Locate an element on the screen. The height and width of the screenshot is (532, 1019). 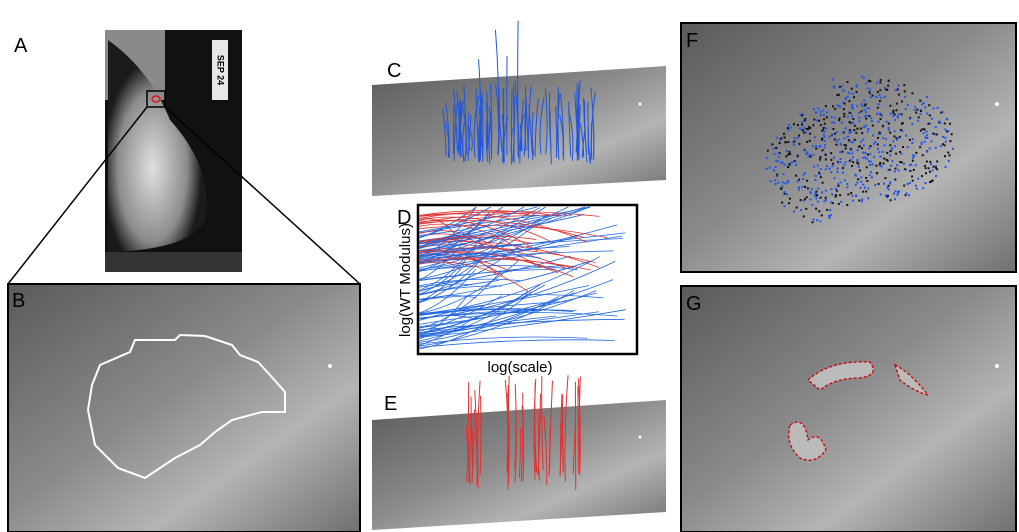
panel-label: E is located at coordinates (390, 404).